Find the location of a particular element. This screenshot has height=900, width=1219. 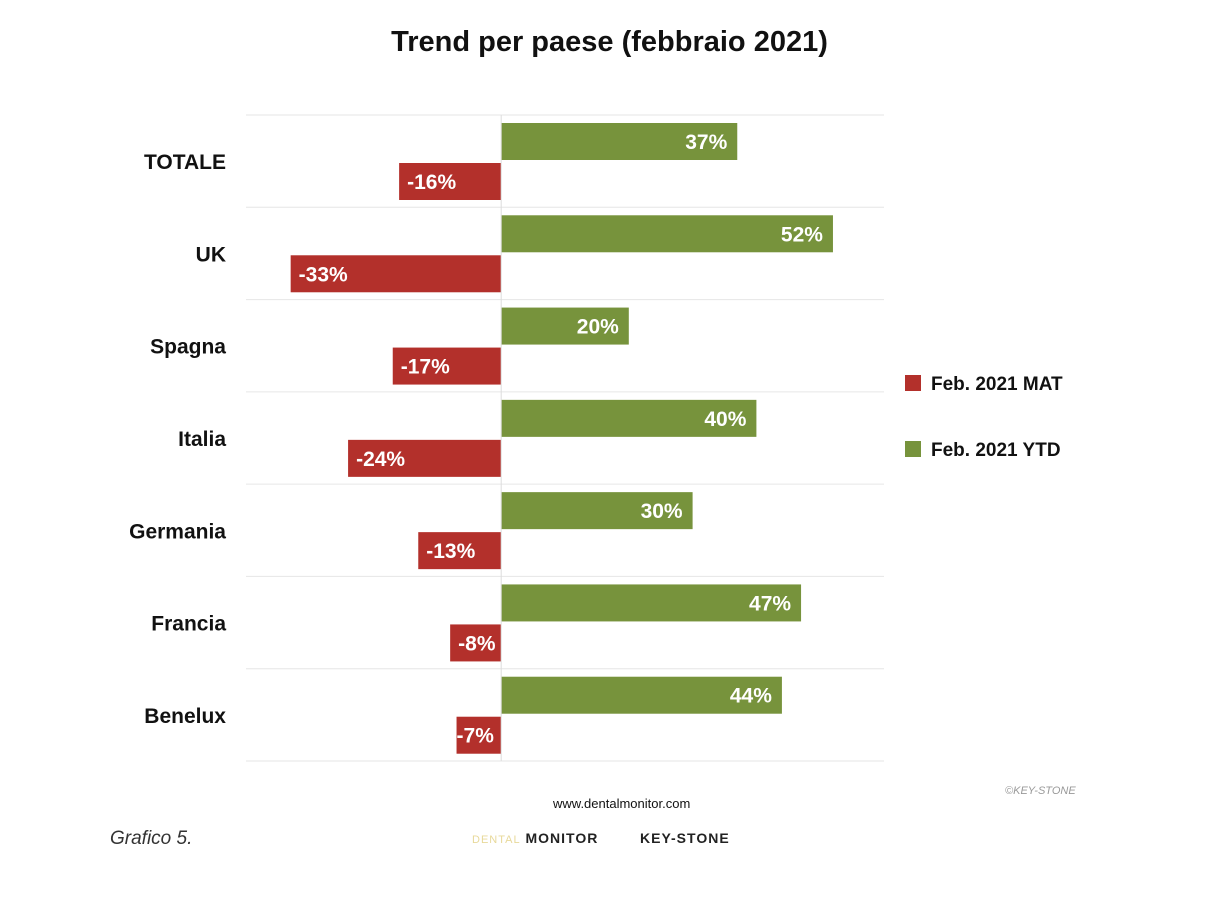

data-label-mat: -17% is located at coordinates (425, 367).